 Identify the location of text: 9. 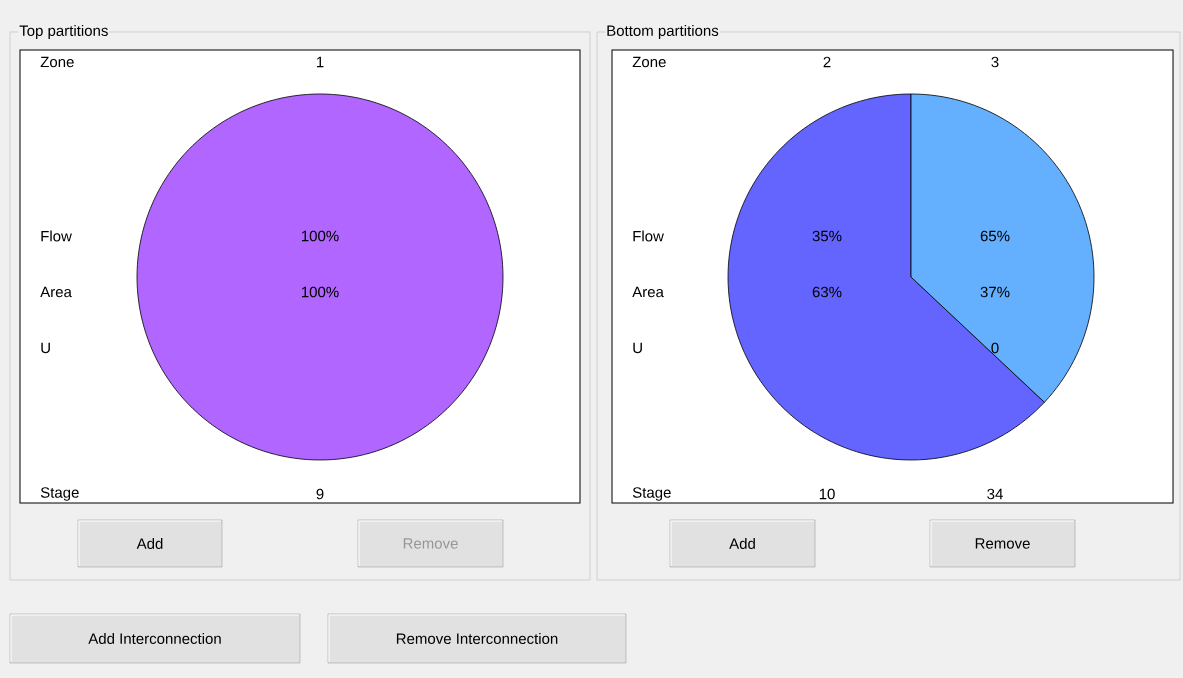
(320, 494).